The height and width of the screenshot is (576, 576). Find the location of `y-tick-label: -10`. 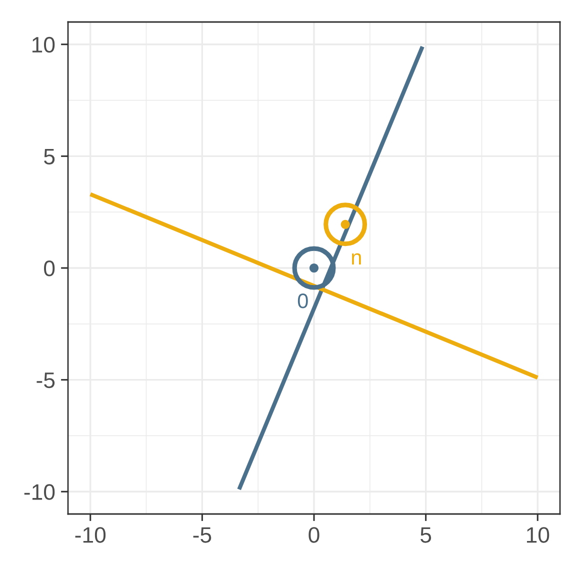

y-tick-label: -10 is located at coordinates (39, 492).